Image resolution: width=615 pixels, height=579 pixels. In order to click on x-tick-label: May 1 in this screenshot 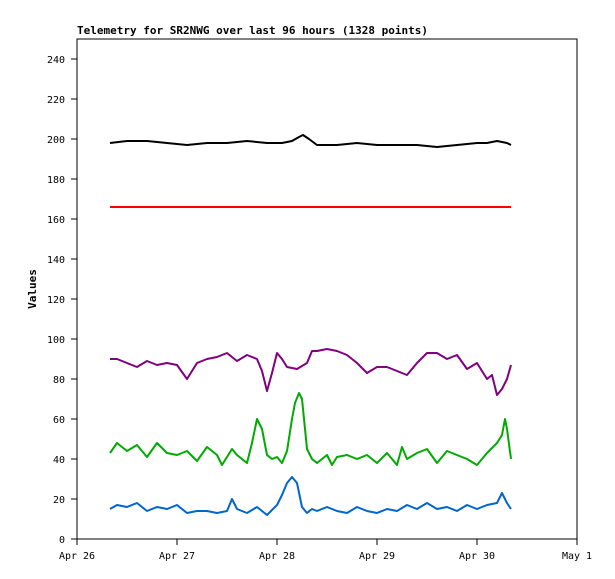, I will do `click(577, 556)`.